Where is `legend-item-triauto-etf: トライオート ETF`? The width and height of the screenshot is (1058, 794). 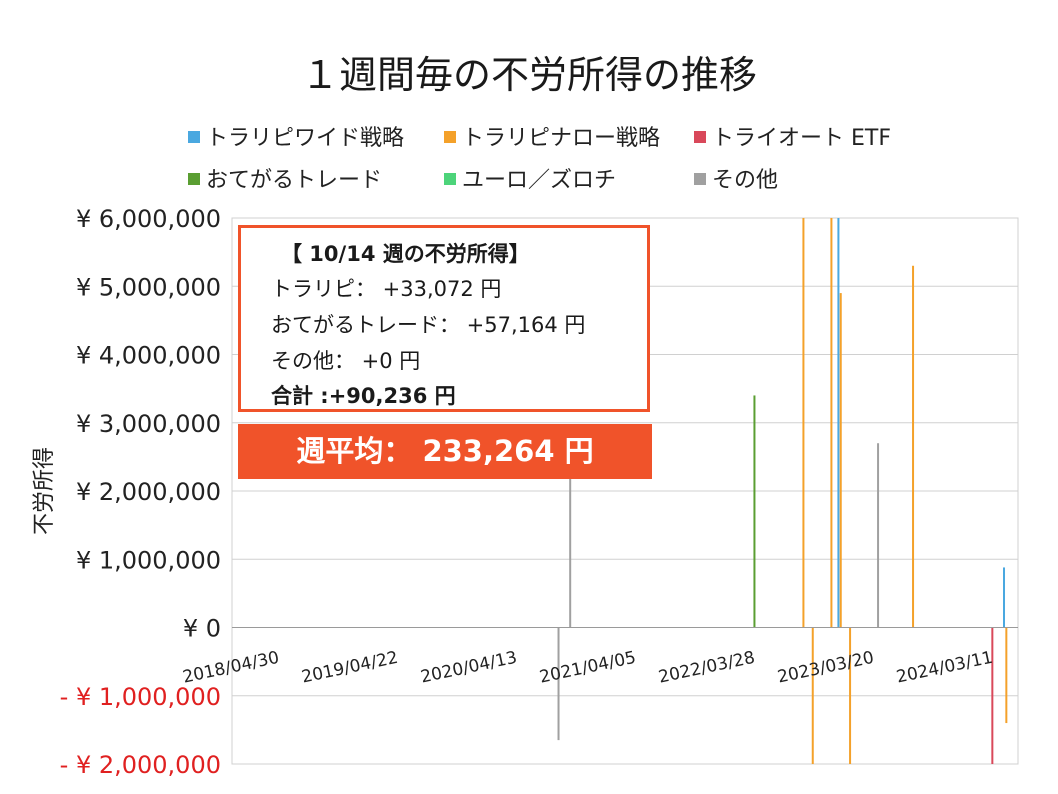 legend-item-triauto-etf: トライオート ETF is located at coordinates (792, 136).